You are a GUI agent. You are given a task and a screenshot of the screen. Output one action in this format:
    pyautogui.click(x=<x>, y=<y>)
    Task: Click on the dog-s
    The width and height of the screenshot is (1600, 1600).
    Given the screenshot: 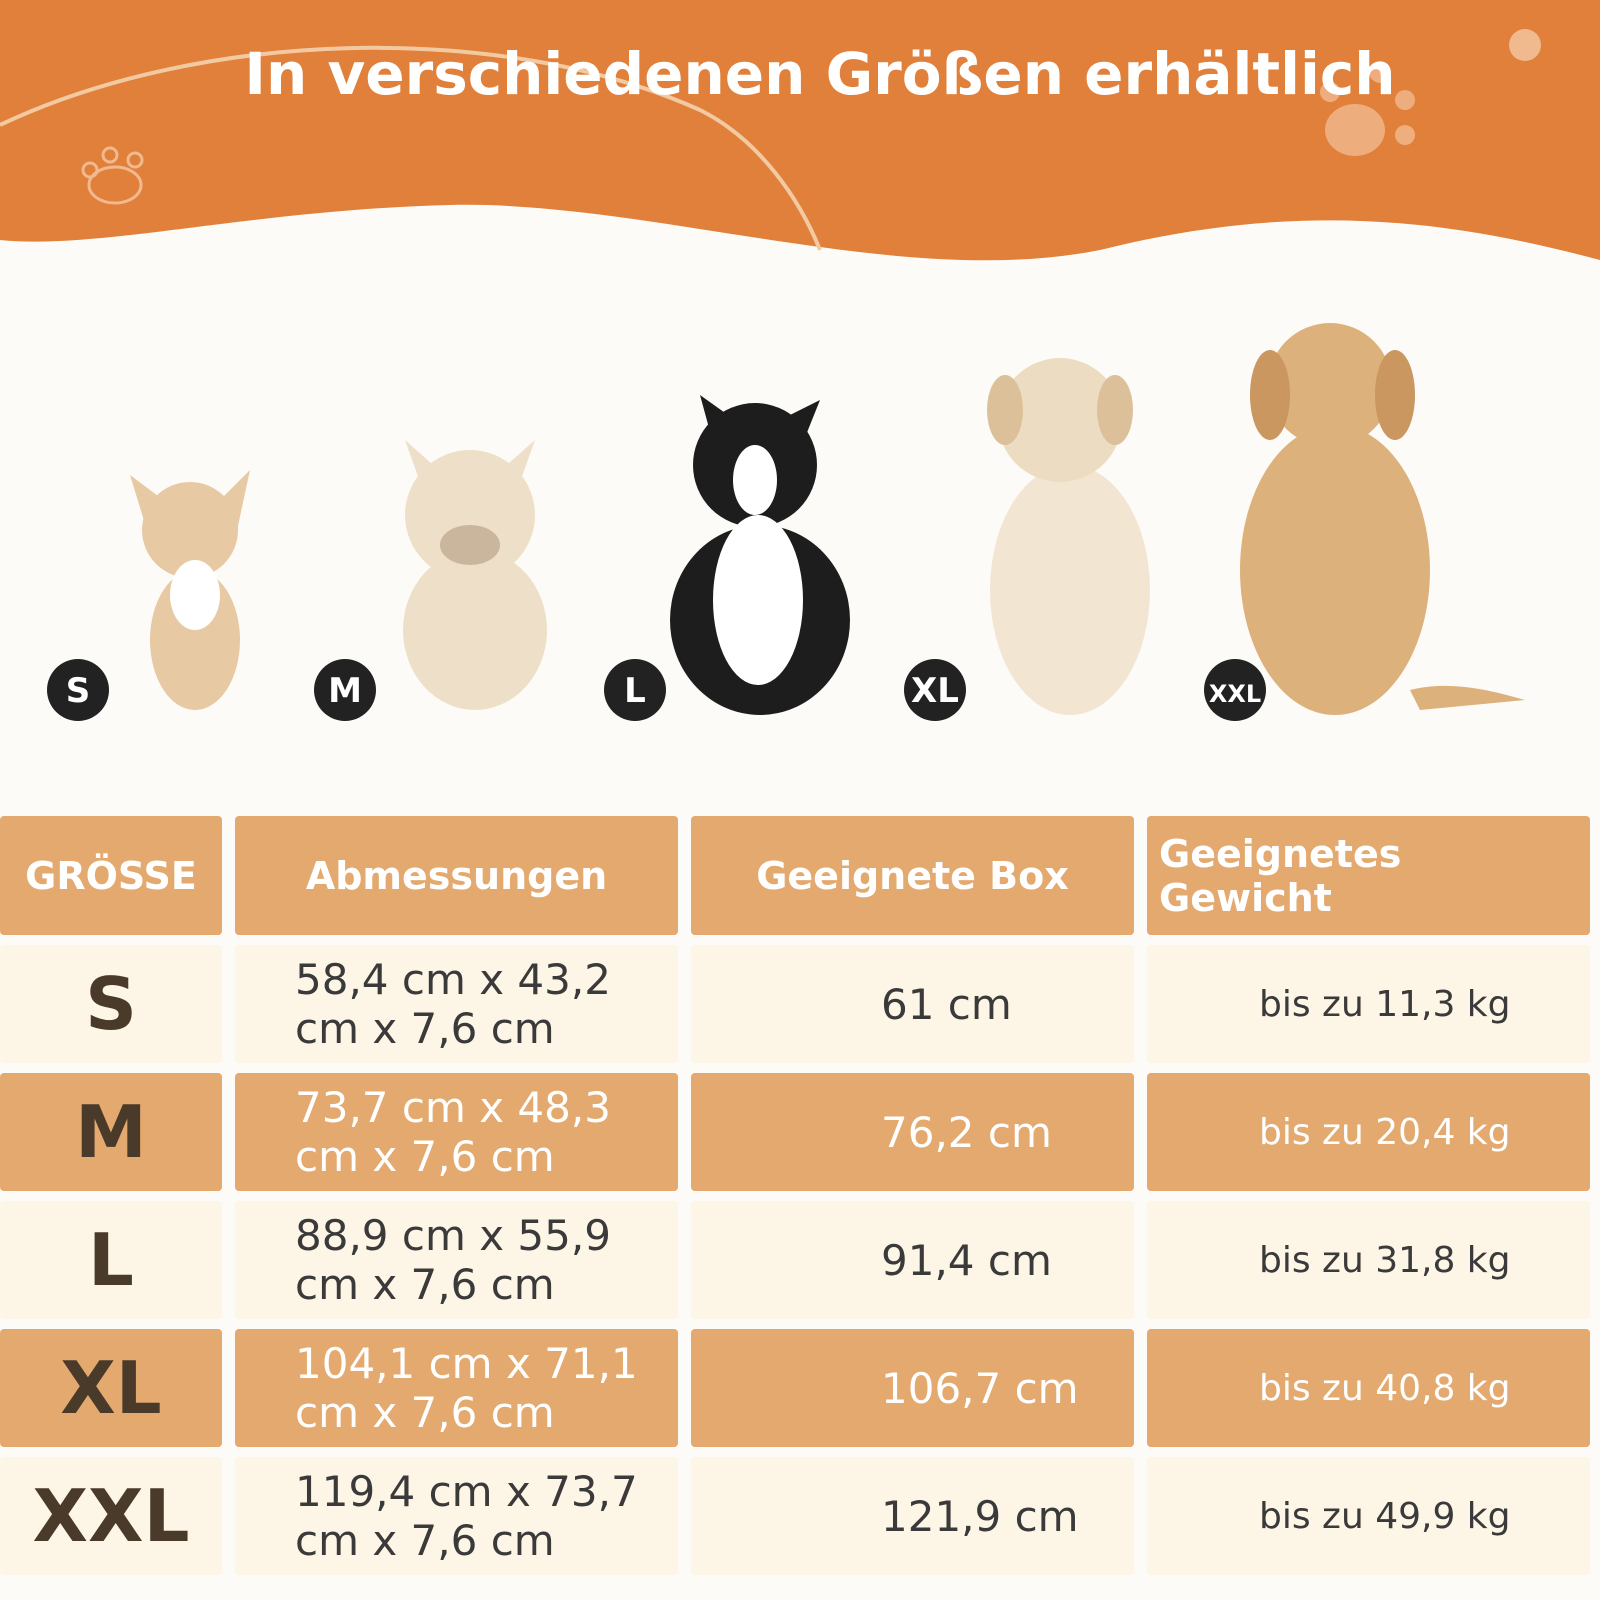 What is the action you would take?
    pyautogui.click(x=190, y=590)
    